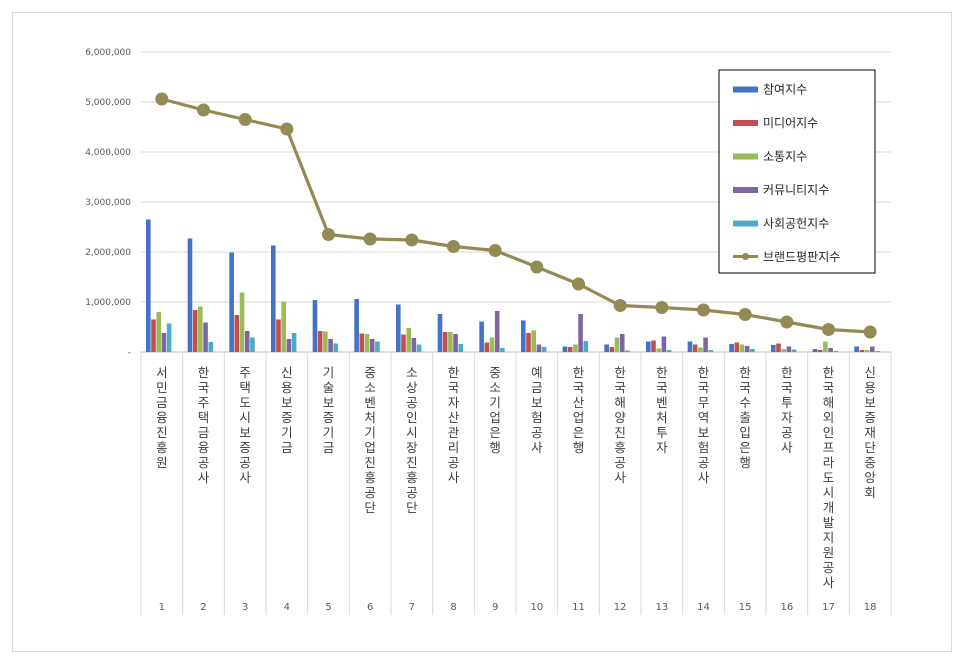  What do you see at coordinates (785, 157) in the screenshot?
I see `legend-label: 소통지수` at bounding box center [785, 157].